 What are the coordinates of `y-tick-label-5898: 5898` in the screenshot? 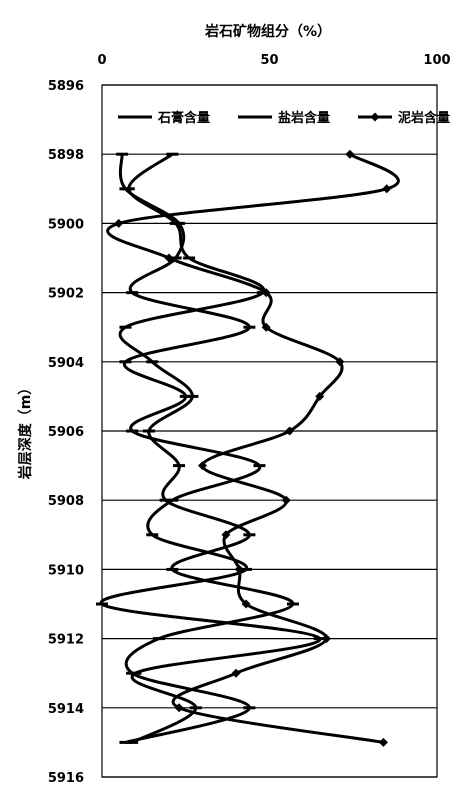 It's located at (66, 155).